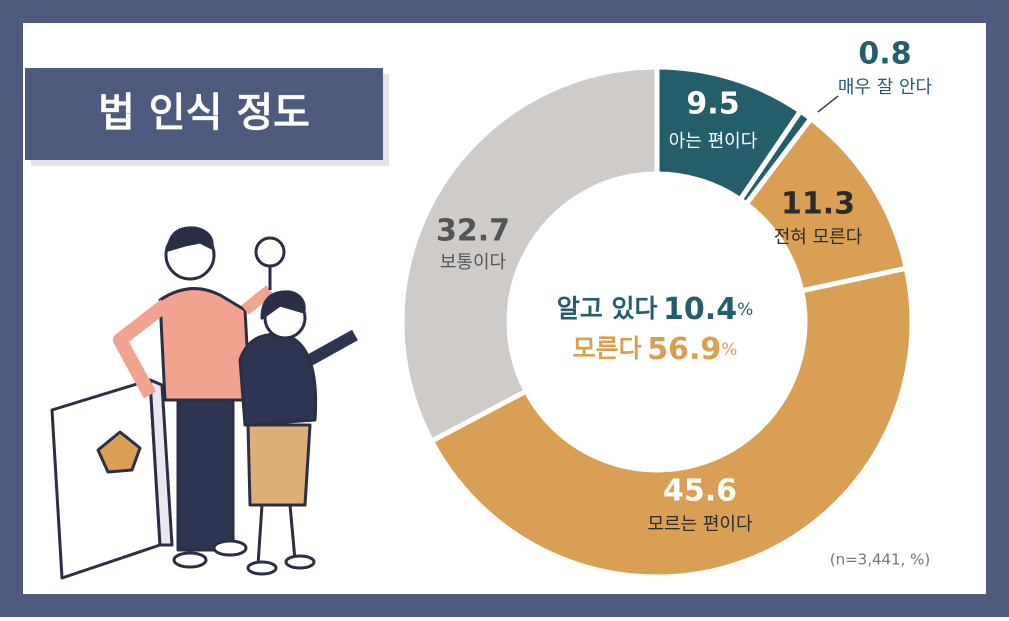 The width and height of the screenshot is (1009, 621). What do you see at coordinates (818, 204) in the screenshot?
I see `value-label: 11.3` at bounding box center [818, 204].